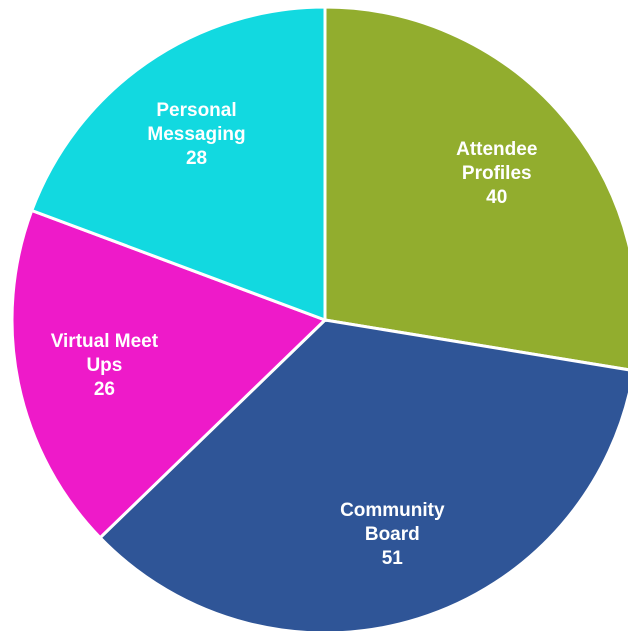  Describe the element at coordinates (497, 162) in the screenshot. I see `category-label: Attendee Profiles` at that location.